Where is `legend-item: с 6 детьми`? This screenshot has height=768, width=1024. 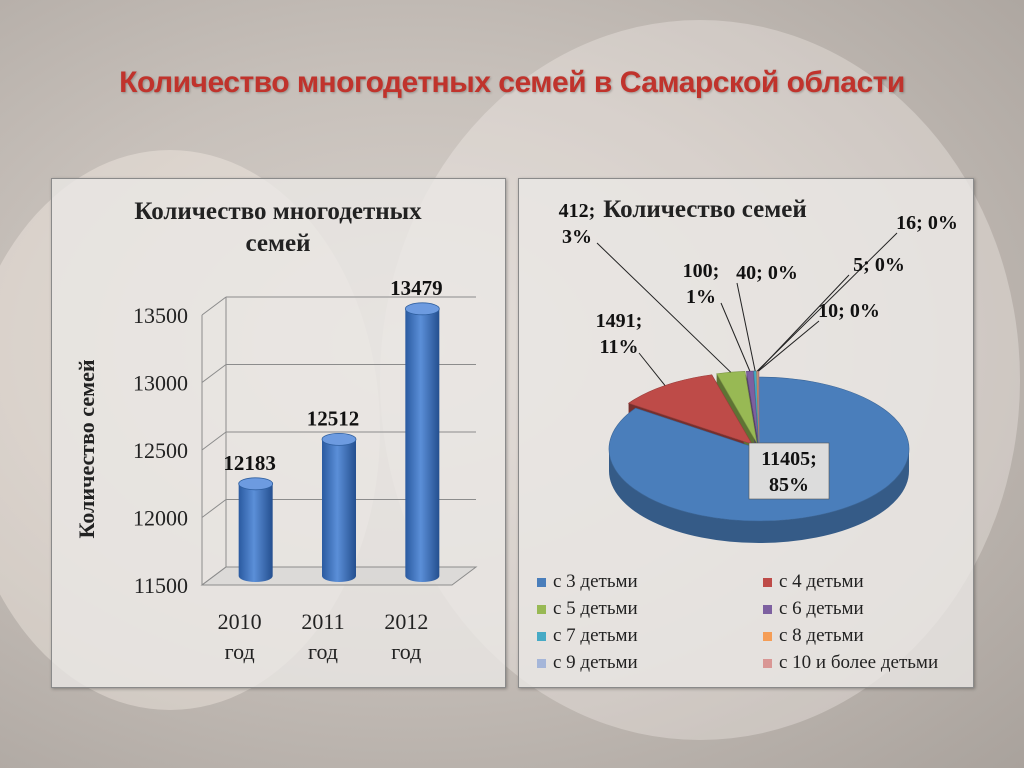 legend-item: с 6 детьми is located at coordinates (813, 609).